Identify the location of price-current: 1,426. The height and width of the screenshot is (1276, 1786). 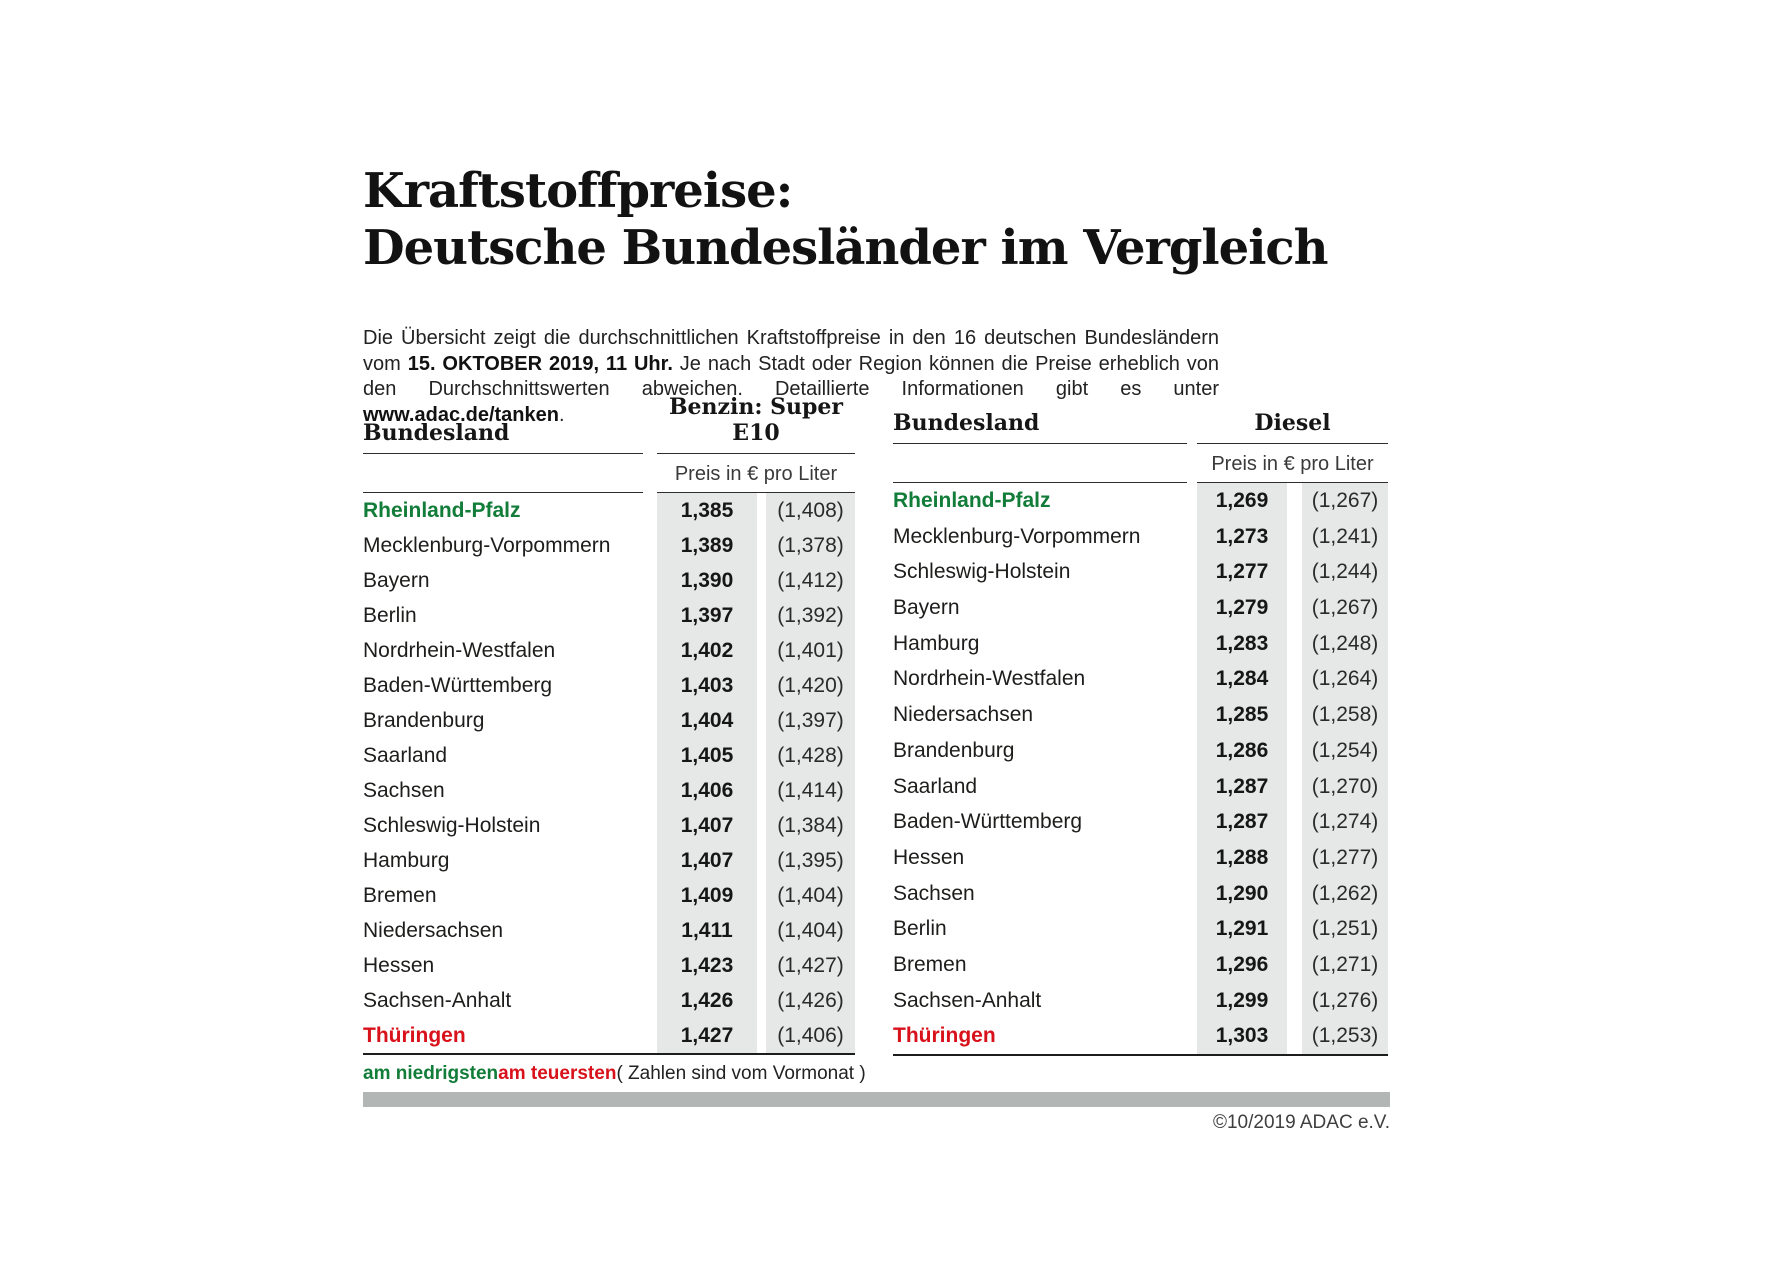
(707, 1000).